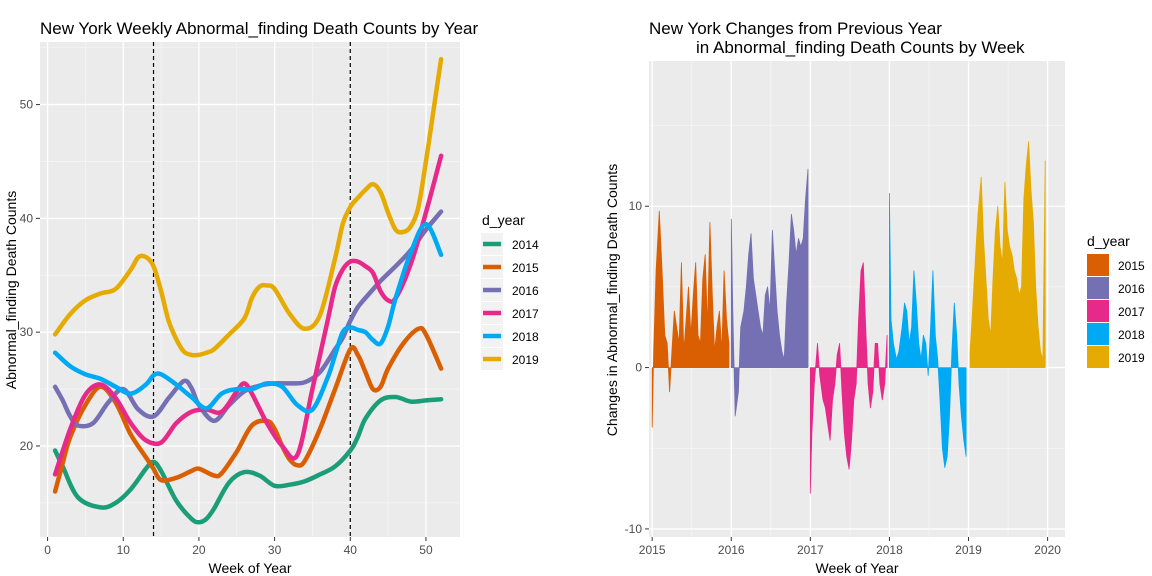 The width and height of the screenshot is (1152, 576). I want to click on legend-key-2017, so click(1098, 311).